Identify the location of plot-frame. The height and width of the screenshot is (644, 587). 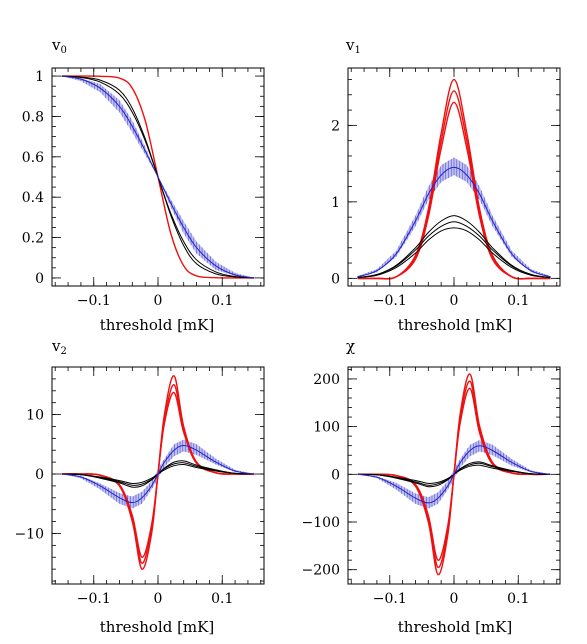
(454, 177).